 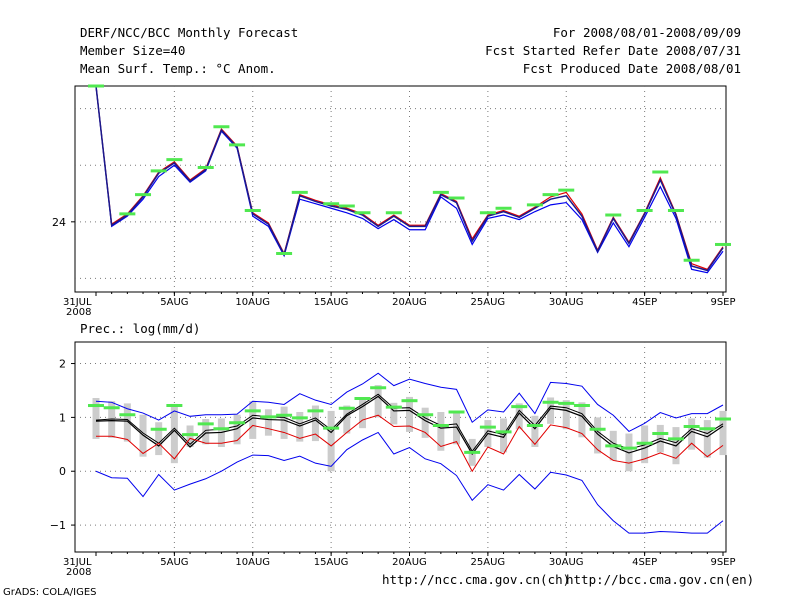 I want to click on series-line-lower_member, so click(x=410, y=443).